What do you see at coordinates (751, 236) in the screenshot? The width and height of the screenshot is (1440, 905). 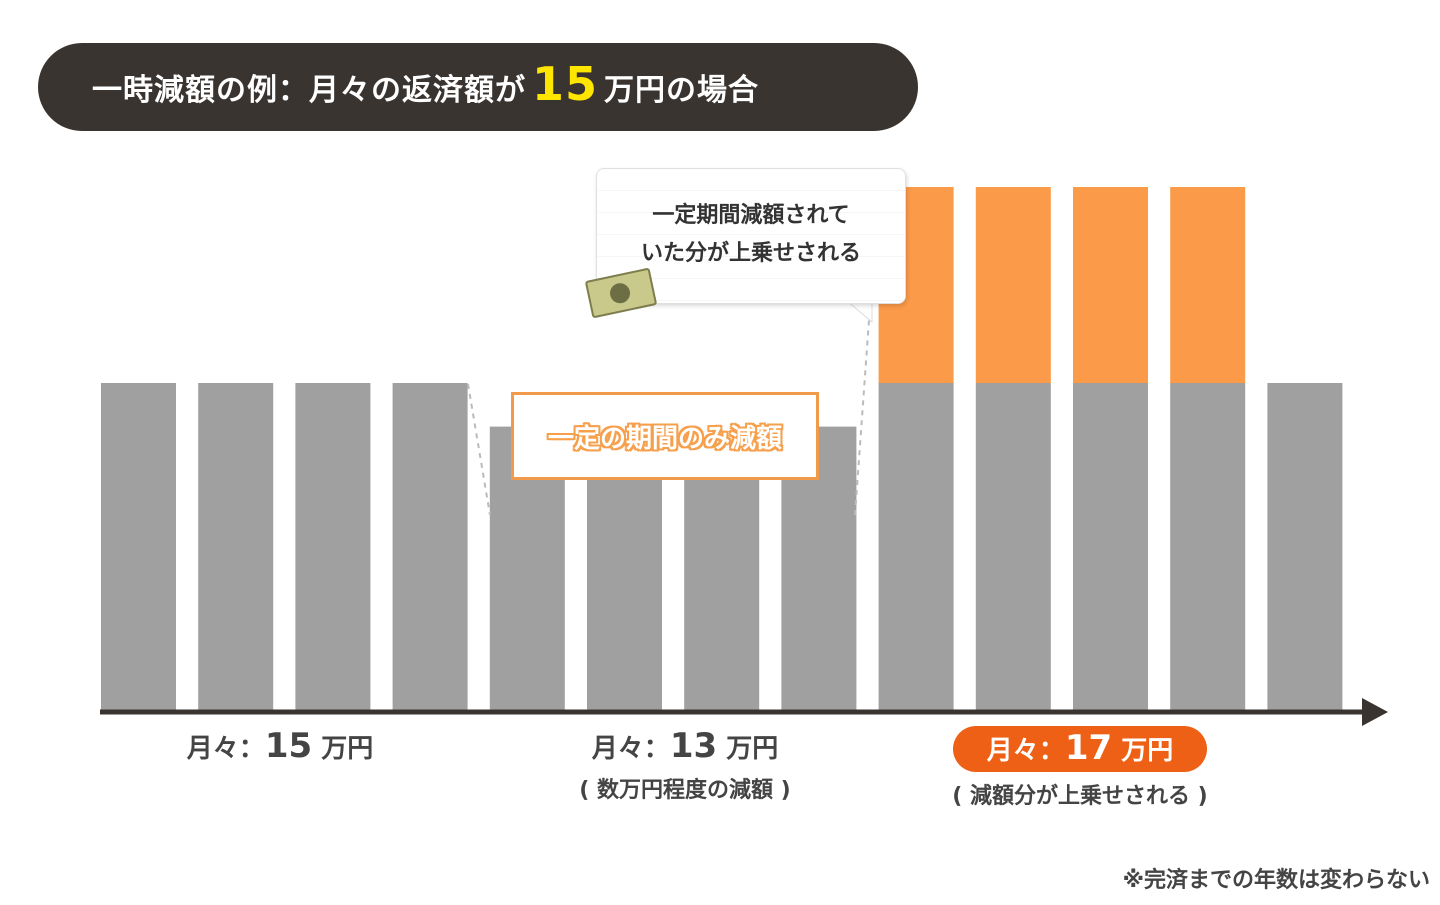 I see `callout-bubble: 一定期間減額されて いた分が上乗せされる` at bounding box center [751, 236].